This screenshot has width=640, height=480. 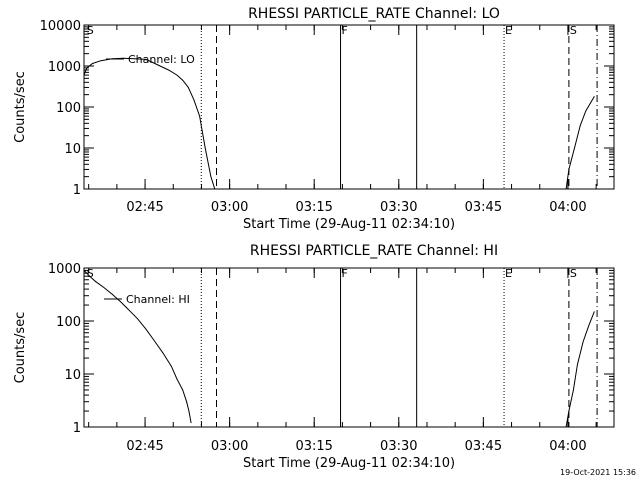 What do you see at coordinates (598, 472) in the screenshot?
I see `timestamp: 19-Oct-2021 15:36` at bounding box center [598, 472].